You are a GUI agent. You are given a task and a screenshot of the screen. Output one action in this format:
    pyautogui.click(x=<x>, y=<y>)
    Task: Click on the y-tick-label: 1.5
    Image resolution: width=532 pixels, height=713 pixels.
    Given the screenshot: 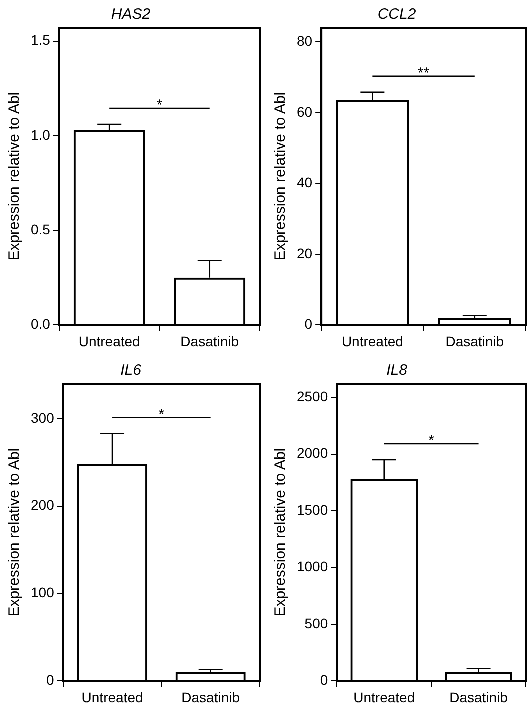 What is the action you would take?
    pyautogui.click(x=40, y=40)
    